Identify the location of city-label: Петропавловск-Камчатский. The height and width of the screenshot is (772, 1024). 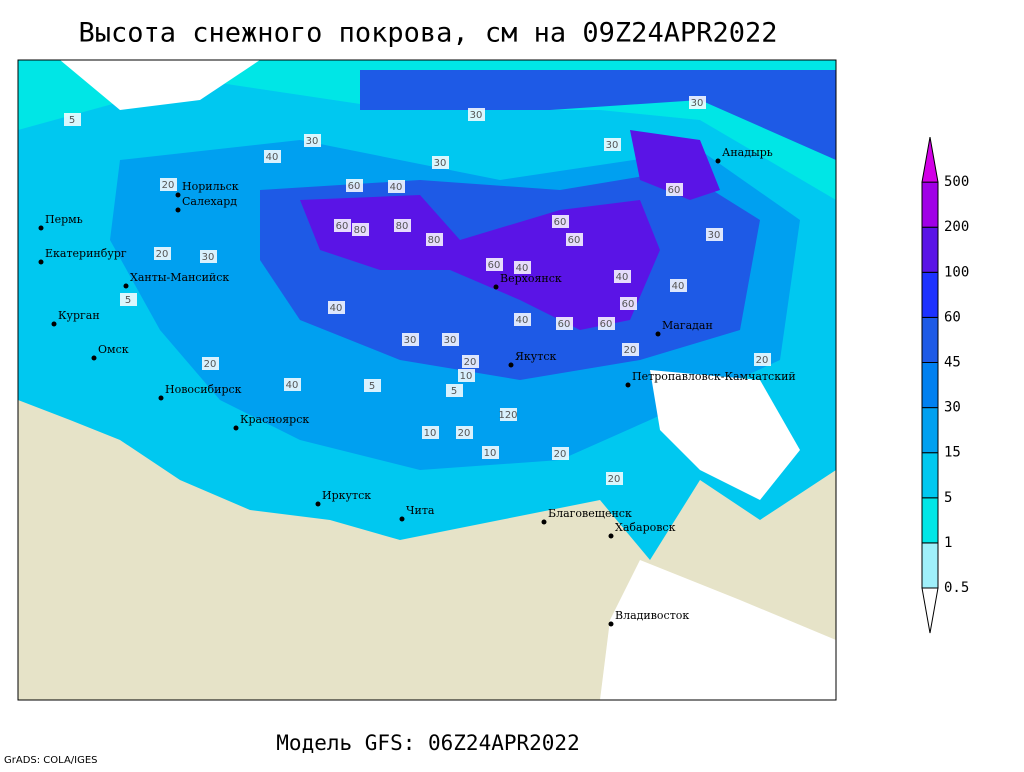
(714, 376).